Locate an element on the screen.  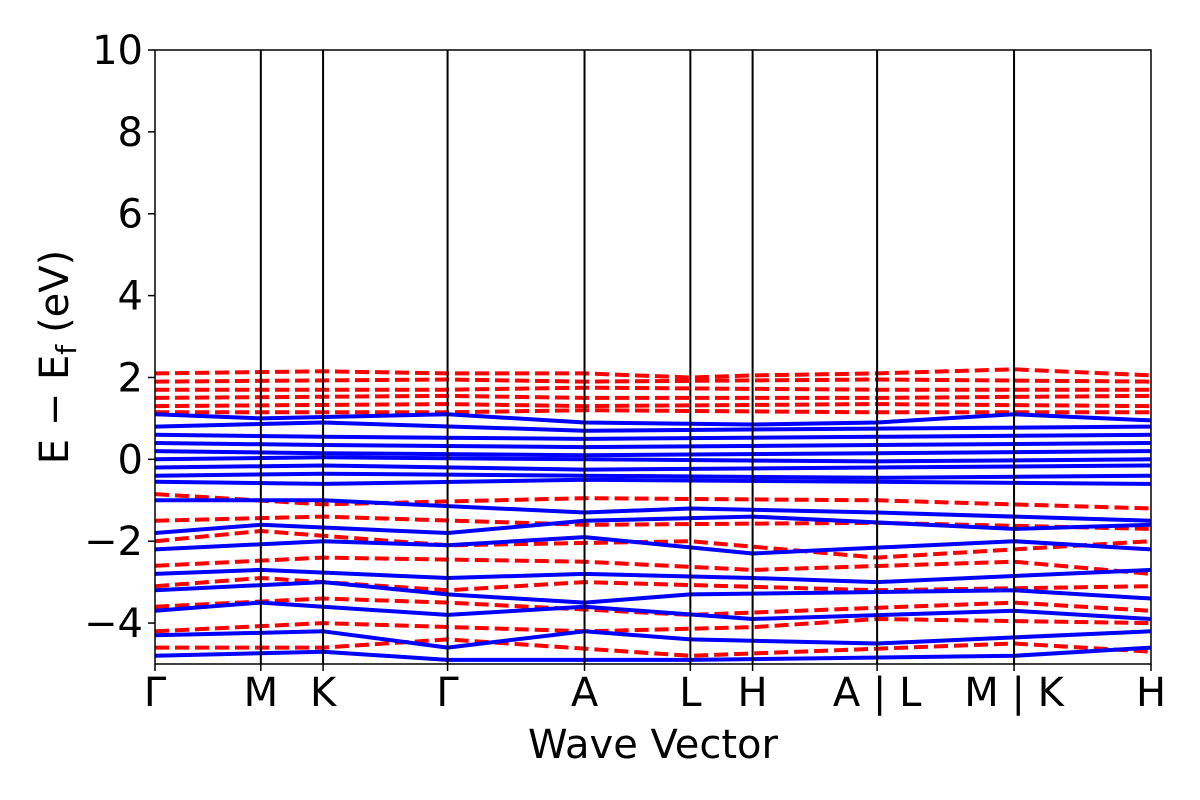
y-tick-label: 4 is located at coordinates (130, 297).